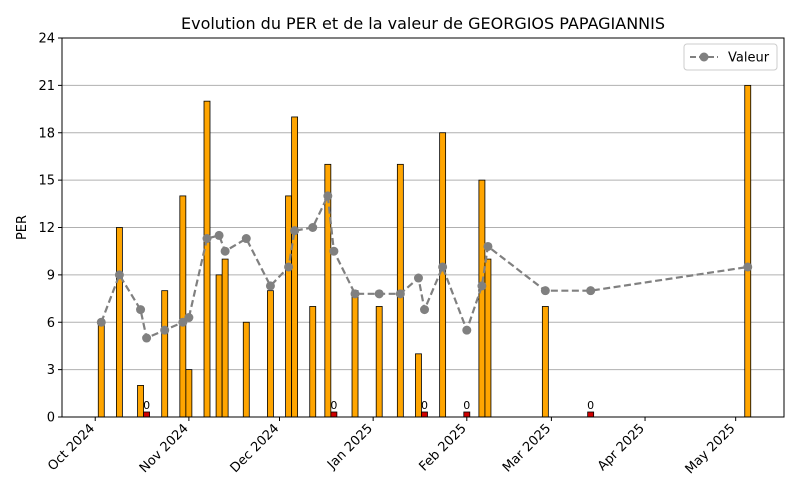  Describe the element at coordinates (704, 57) in the screenshot. I see `legend-marker` at that location.